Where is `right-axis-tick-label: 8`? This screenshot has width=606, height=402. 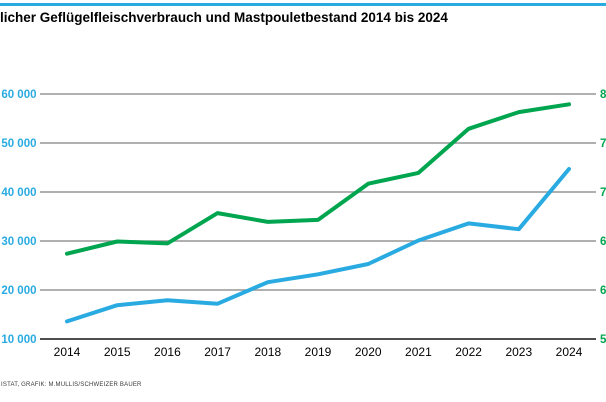 right-axis-tick-label: 8 is located at coordinates (603, 95).